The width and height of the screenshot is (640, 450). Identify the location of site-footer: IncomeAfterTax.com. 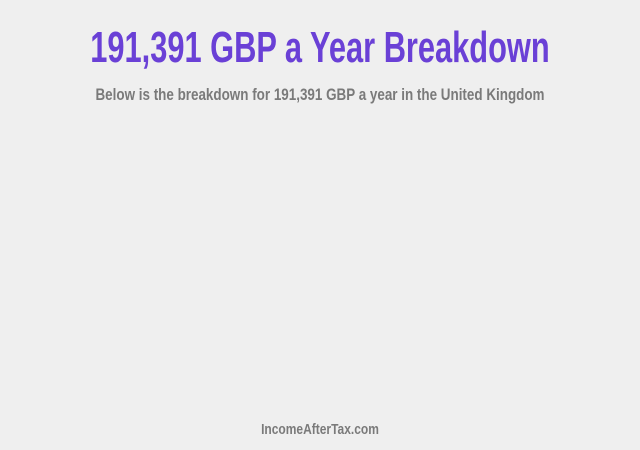
(320, 429).